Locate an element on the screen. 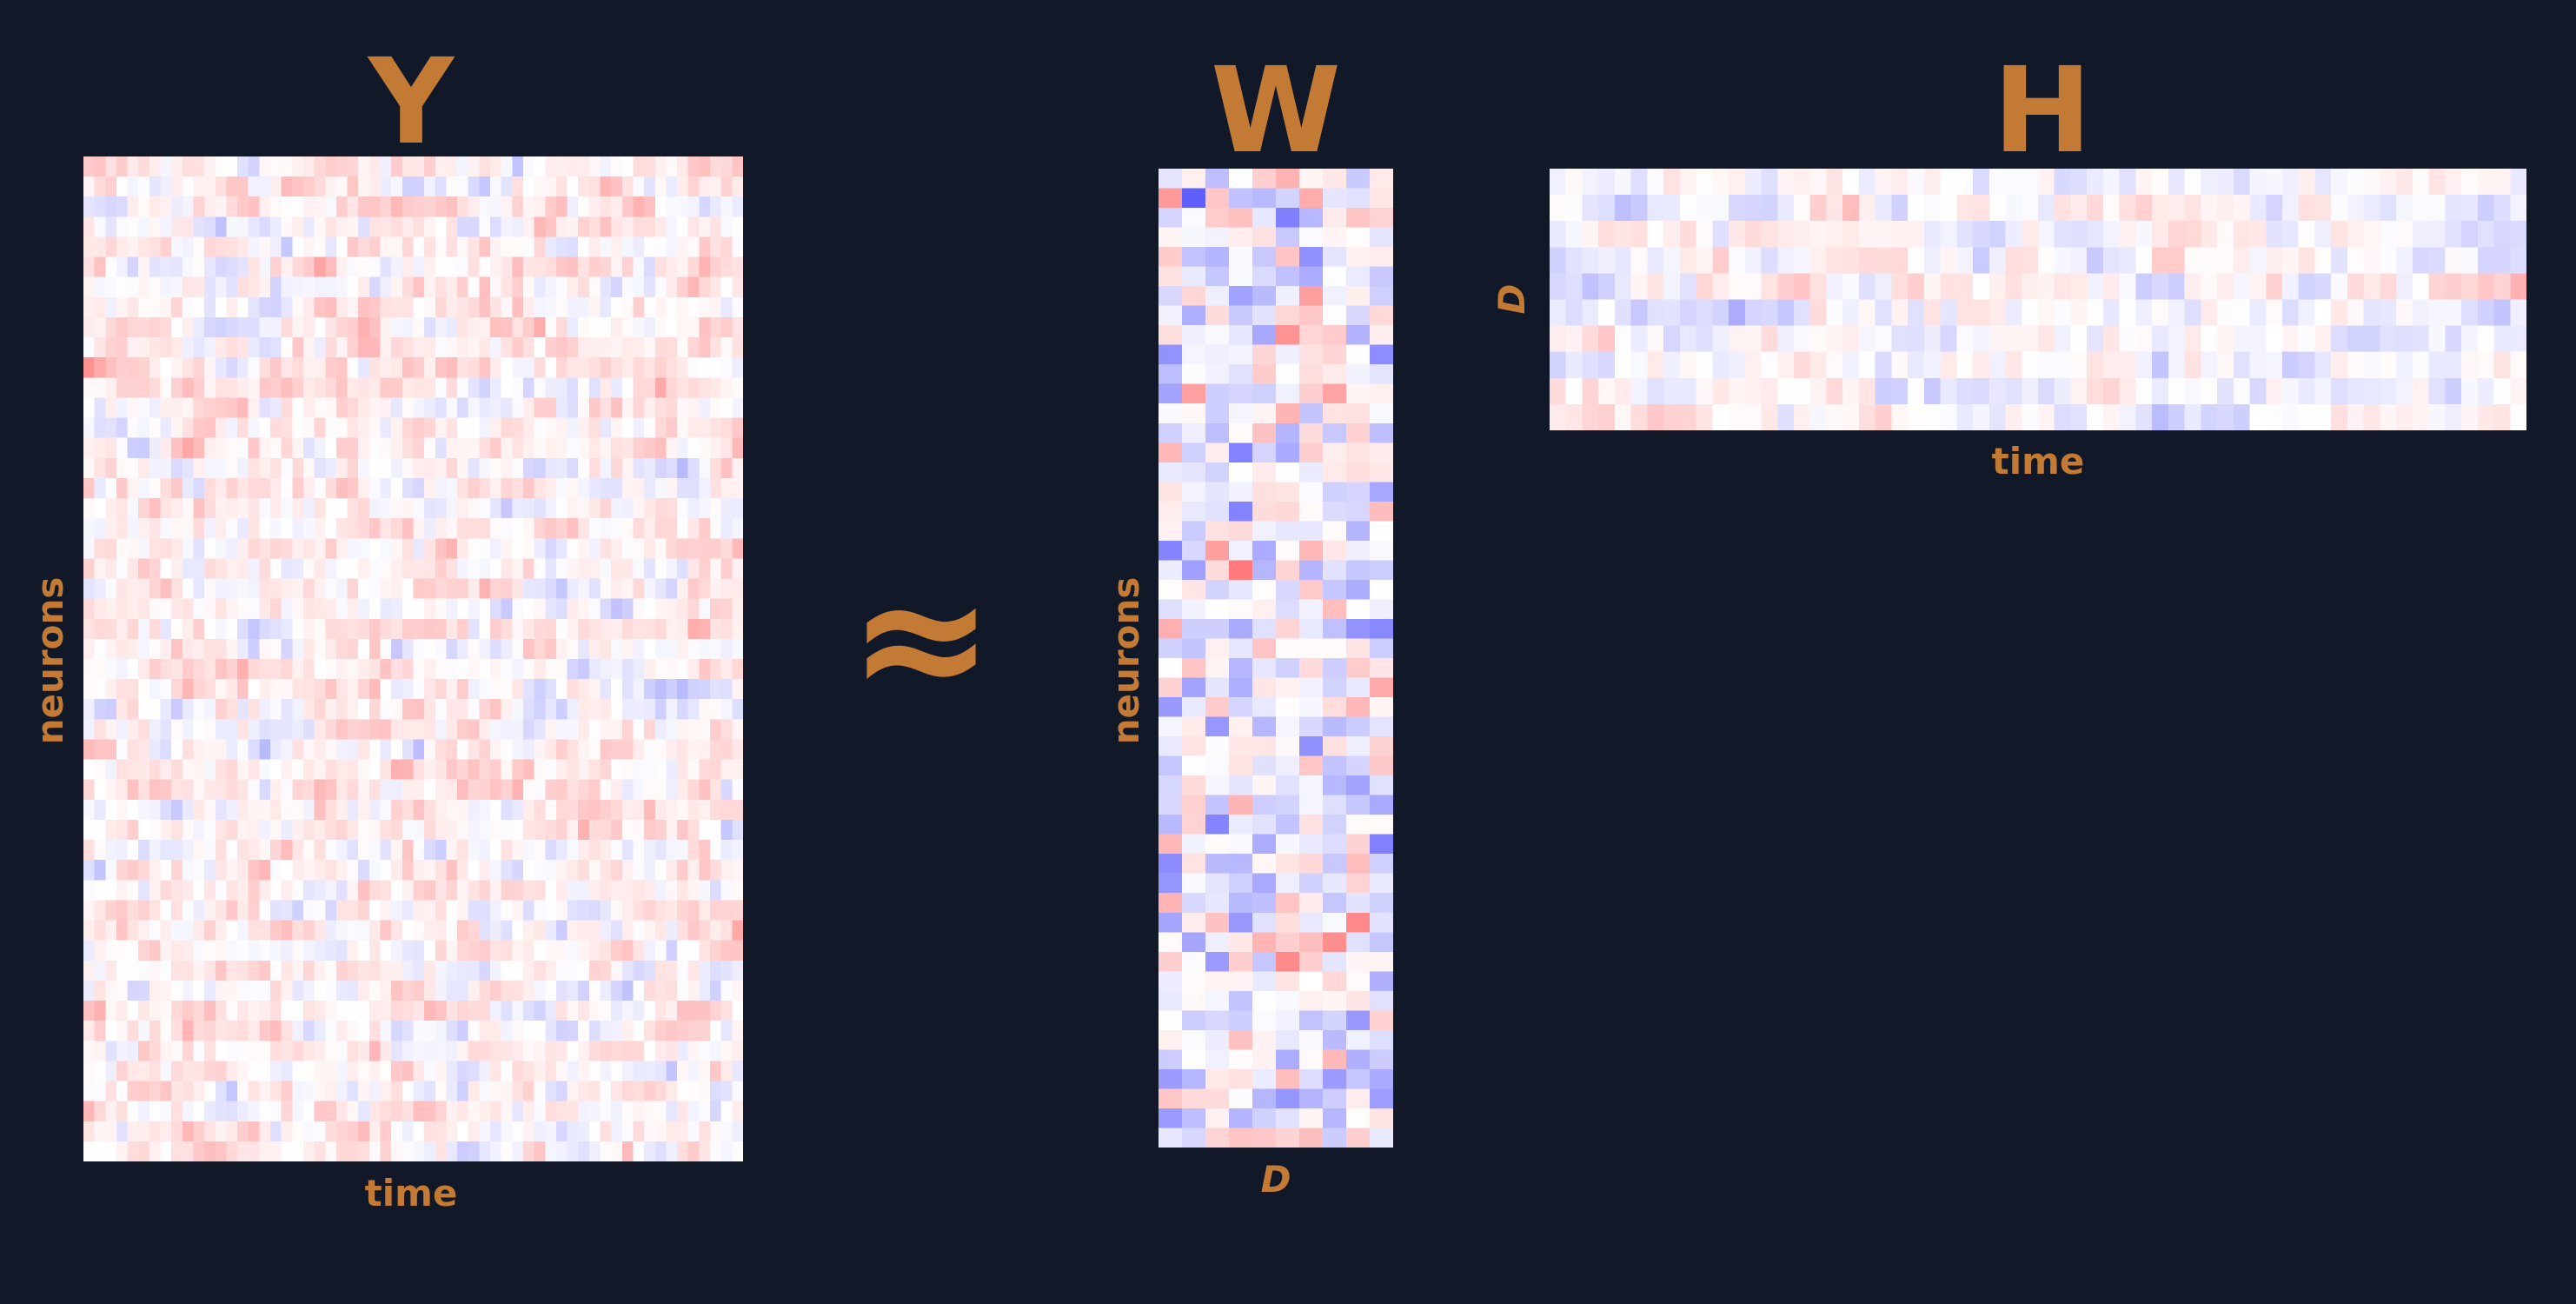 The height and width of the screenshot is (1304, 2576). matrix-y-xlabel: time is located at coordinates (411, 1193).